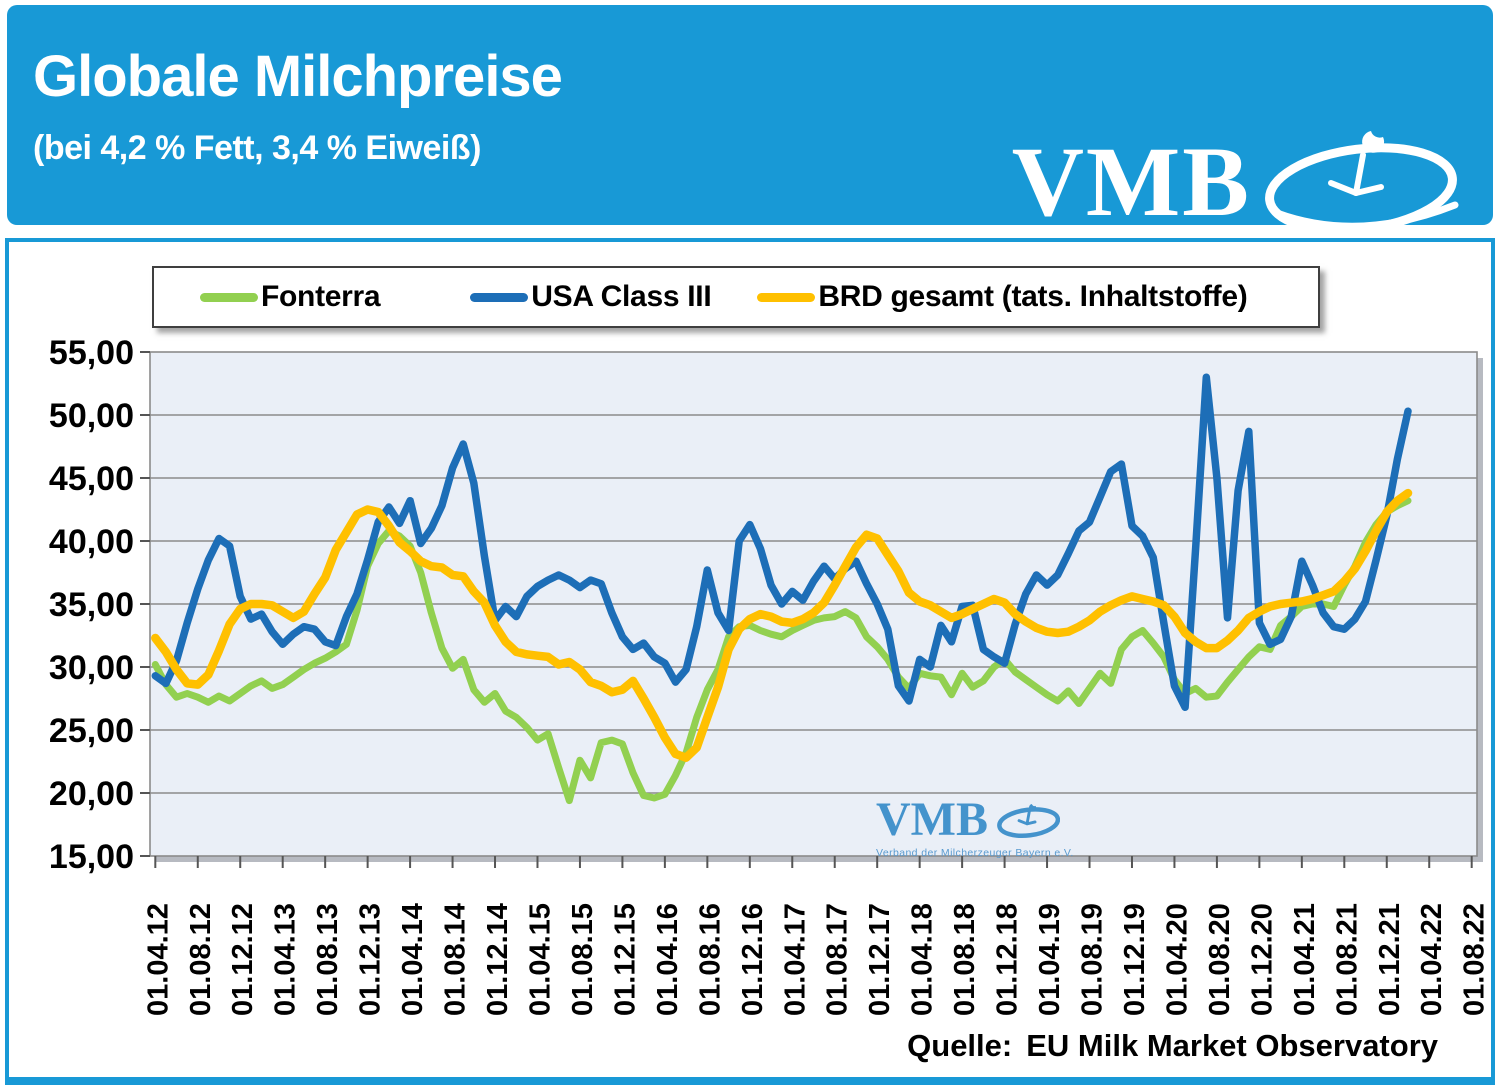  Describe the element at coordinates (668, 959) in the screenshot. I see `svg-text: 01.04.16` at that location.